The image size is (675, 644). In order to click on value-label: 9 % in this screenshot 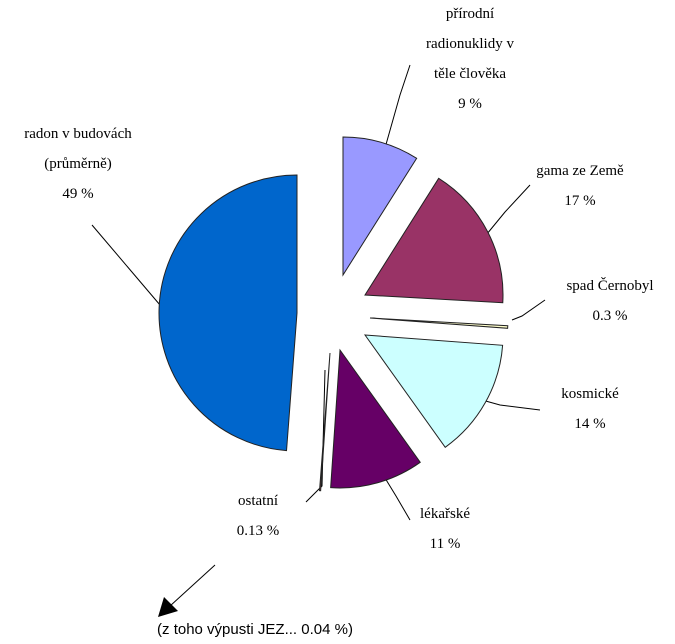, I will do `click(470, 104)`.